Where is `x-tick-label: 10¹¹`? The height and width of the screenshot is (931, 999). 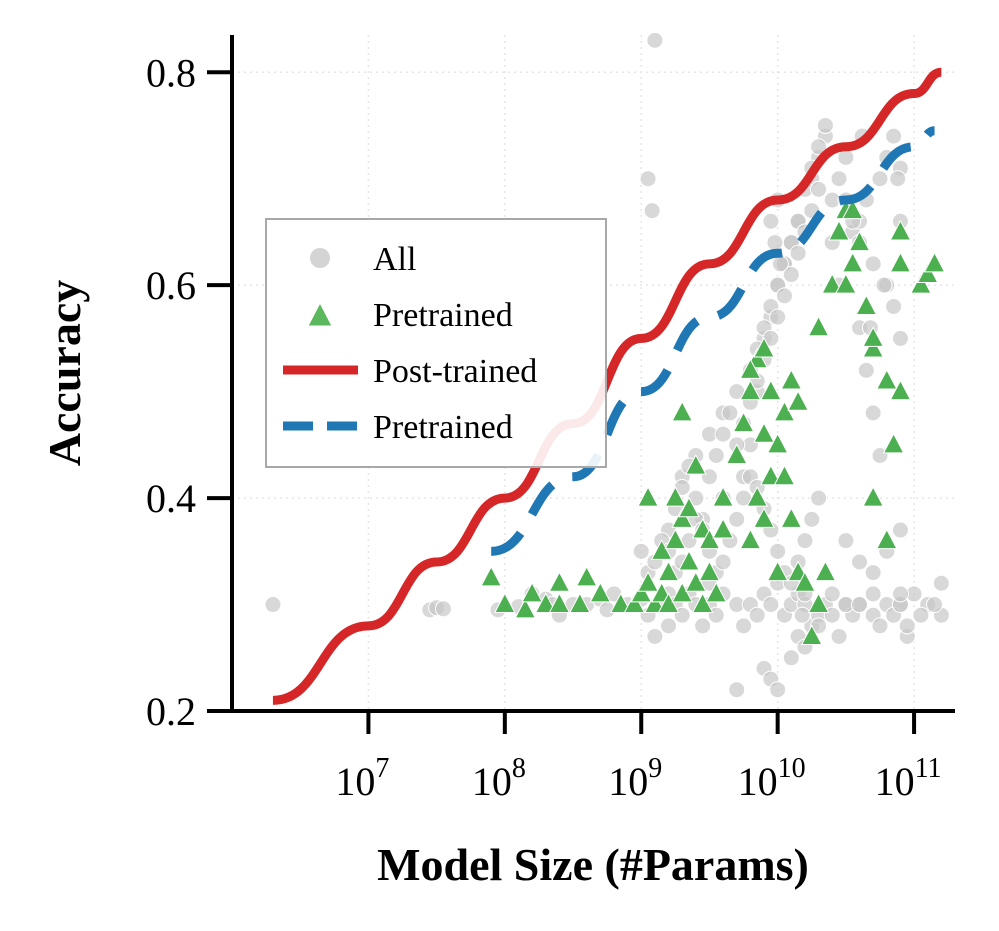
x-tick-label: 10¹¹ is located at coordinates (908, 778).